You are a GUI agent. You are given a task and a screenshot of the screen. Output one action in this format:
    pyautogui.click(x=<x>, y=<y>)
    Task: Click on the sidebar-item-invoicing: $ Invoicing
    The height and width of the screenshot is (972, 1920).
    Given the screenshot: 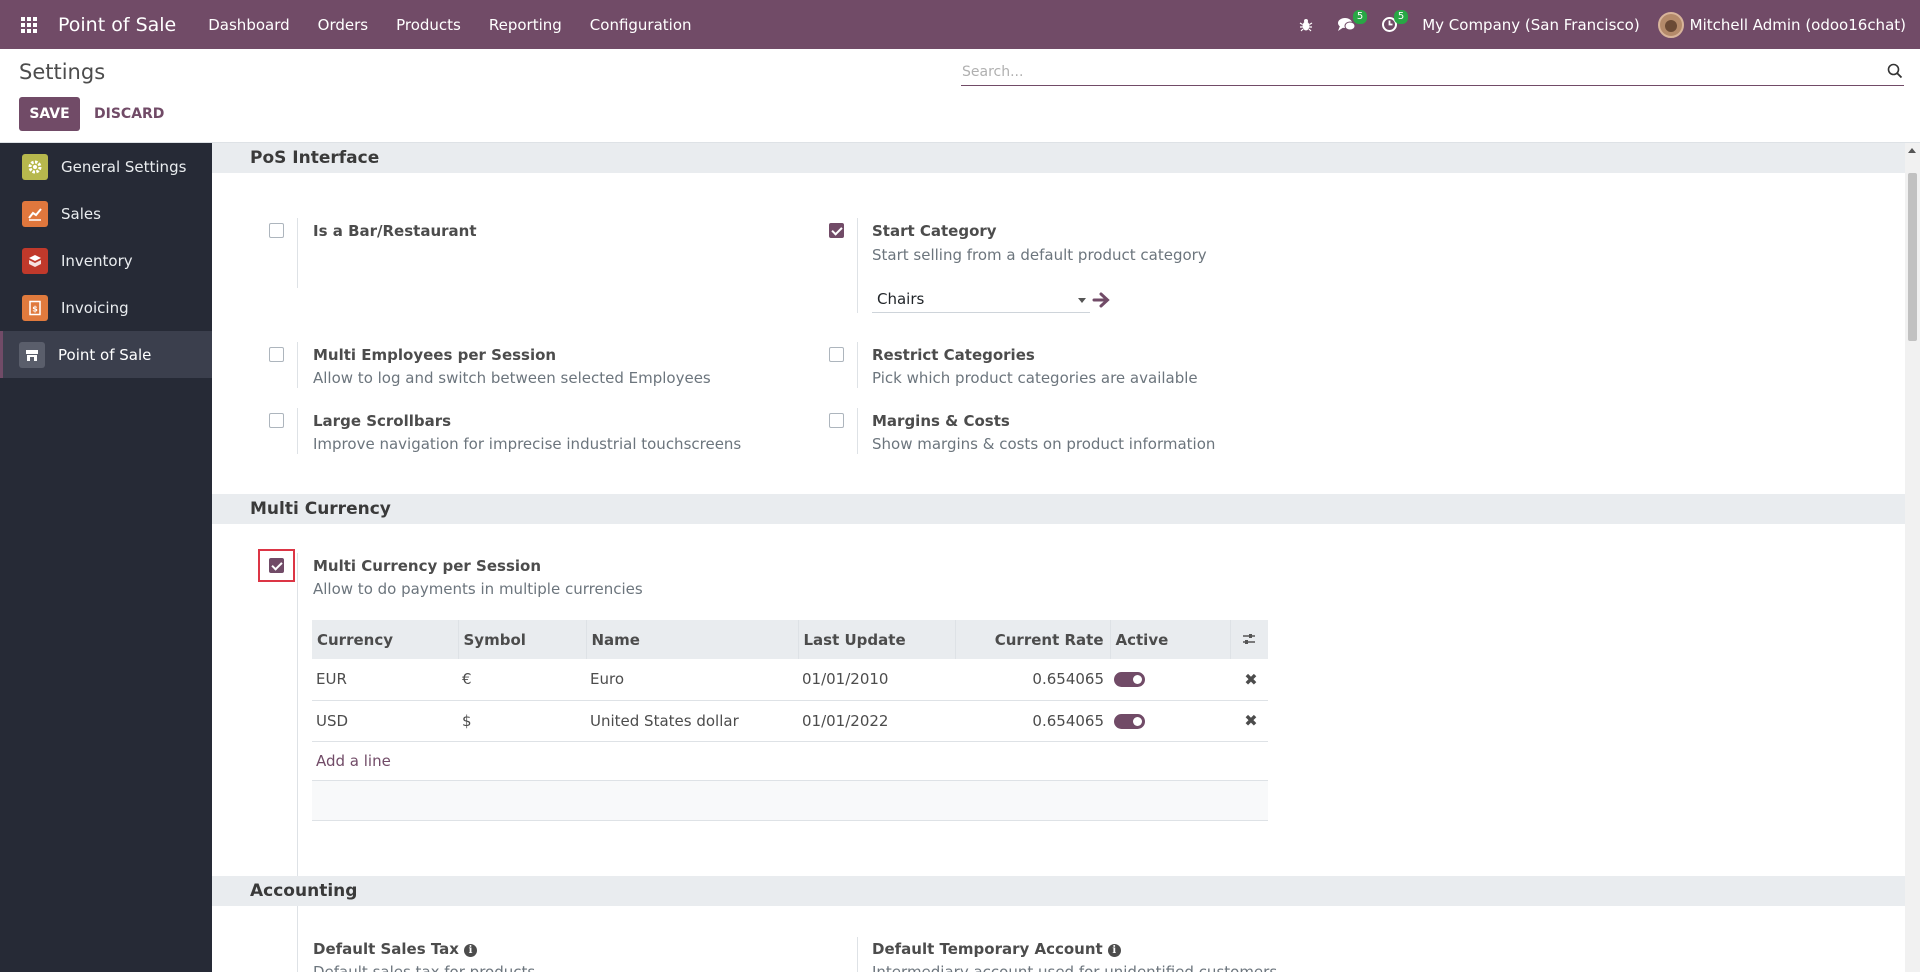 What is the action you would take?
    pyautogui.click(x=106, y=307)
    